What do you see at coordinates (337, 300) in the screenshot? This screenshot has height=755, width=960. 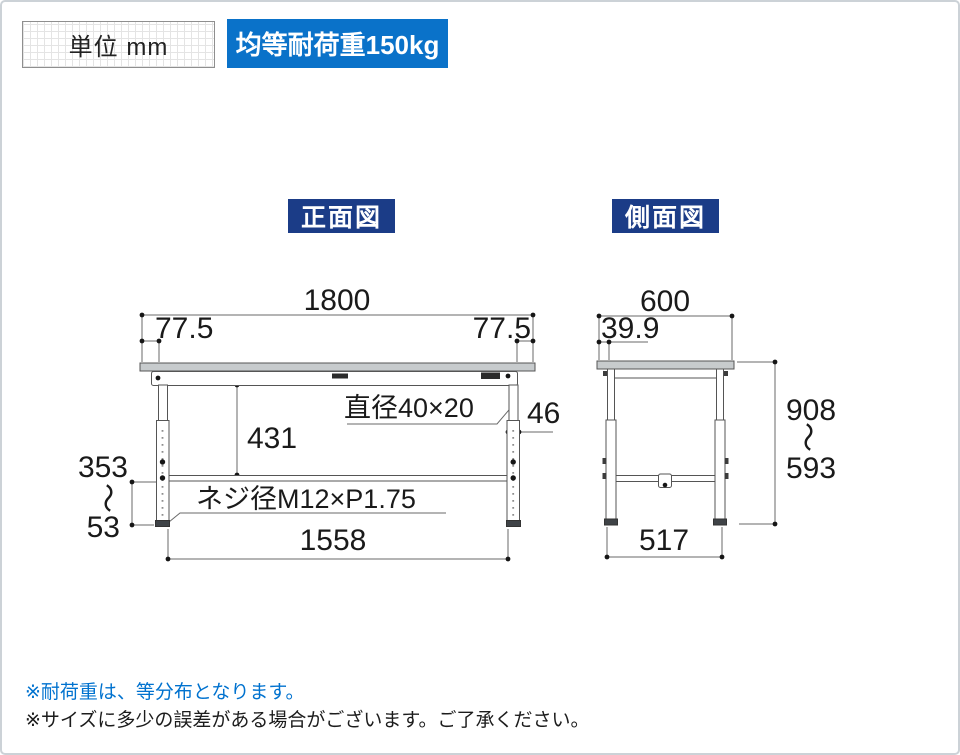 I see `front-width-dim: 1800` at bounding box center [337, 300].